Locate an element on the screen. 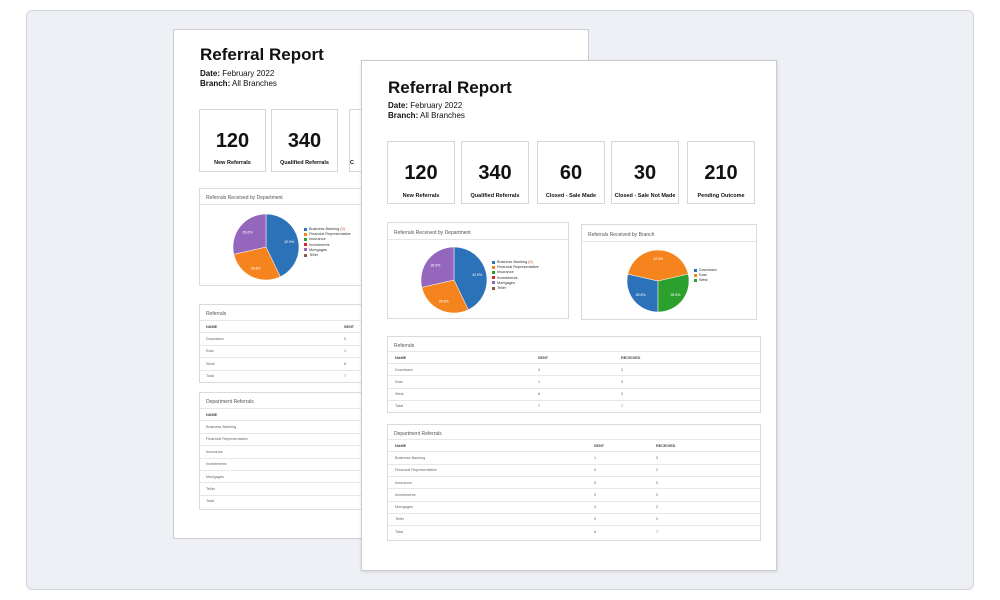  stat-value: 60 is located at coordinates (571, 173).